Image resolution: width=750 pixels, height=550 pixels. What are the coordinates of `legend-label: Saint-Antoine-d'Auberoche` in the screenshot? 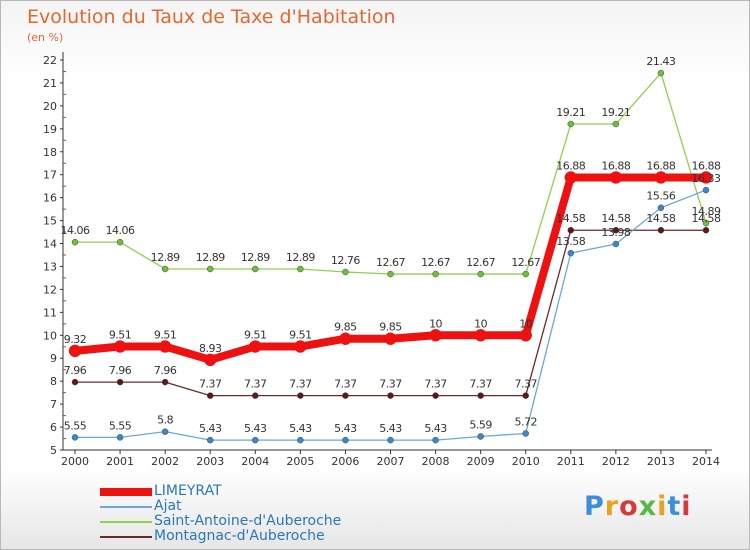 It's located at (248, 521).